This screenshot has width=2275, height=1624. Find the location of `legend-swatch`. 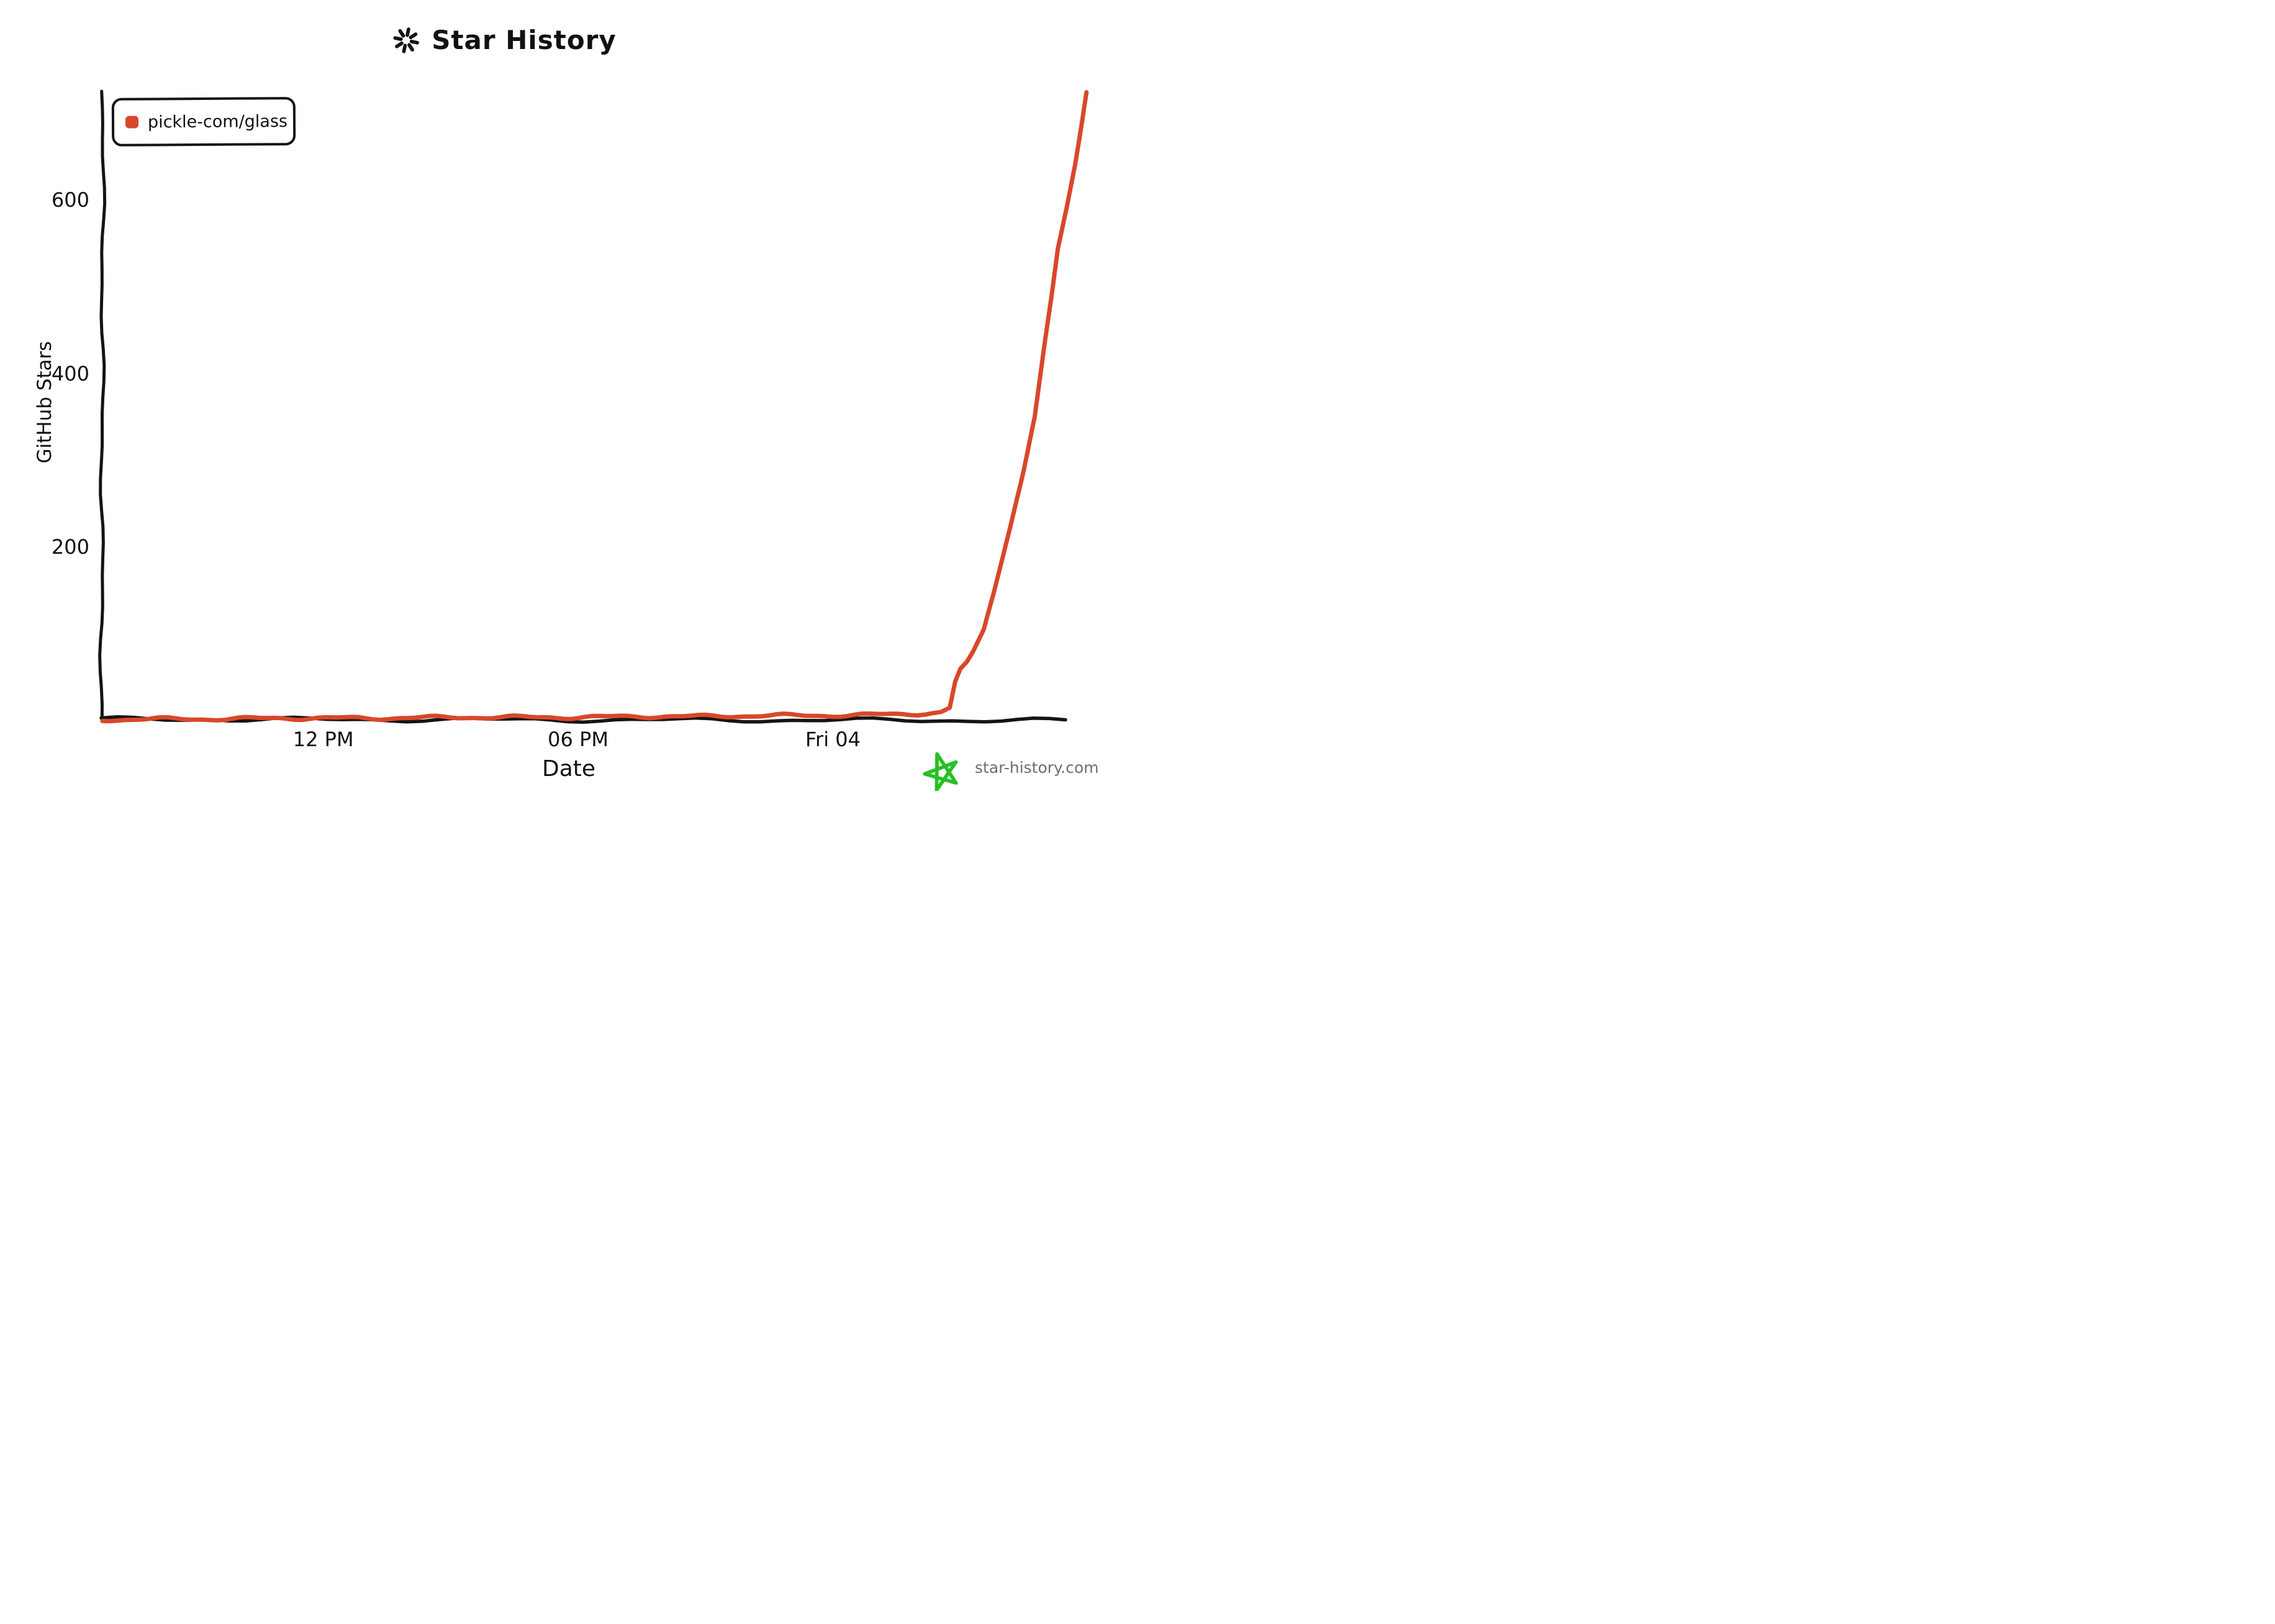

legend-swatch is located at coordinates (132, 122).